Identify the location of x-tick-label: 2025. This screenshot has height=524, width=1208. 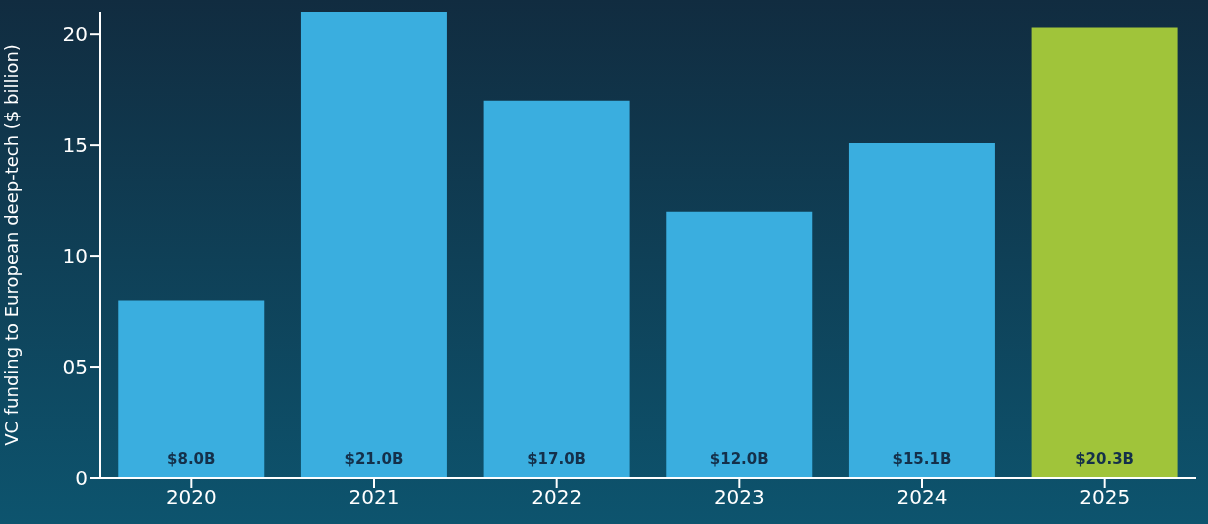
(1105, 497).